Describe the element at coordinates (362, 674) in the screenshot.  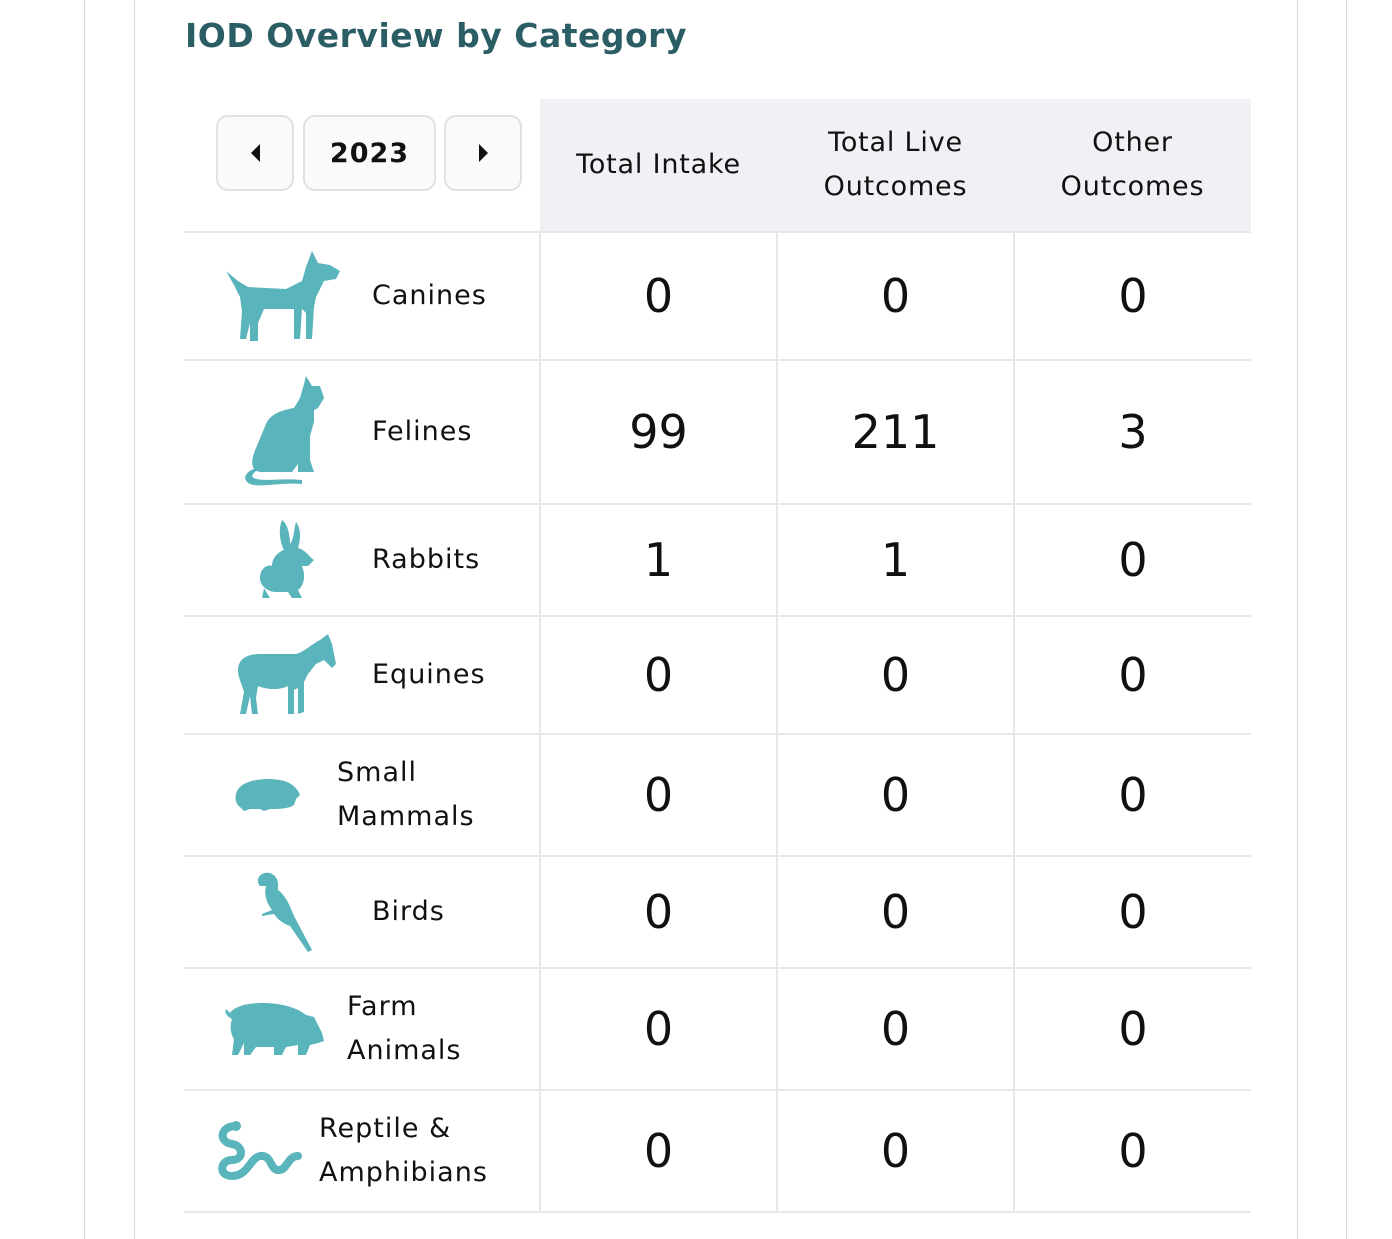
I see `category-cell: Equines` at that location.